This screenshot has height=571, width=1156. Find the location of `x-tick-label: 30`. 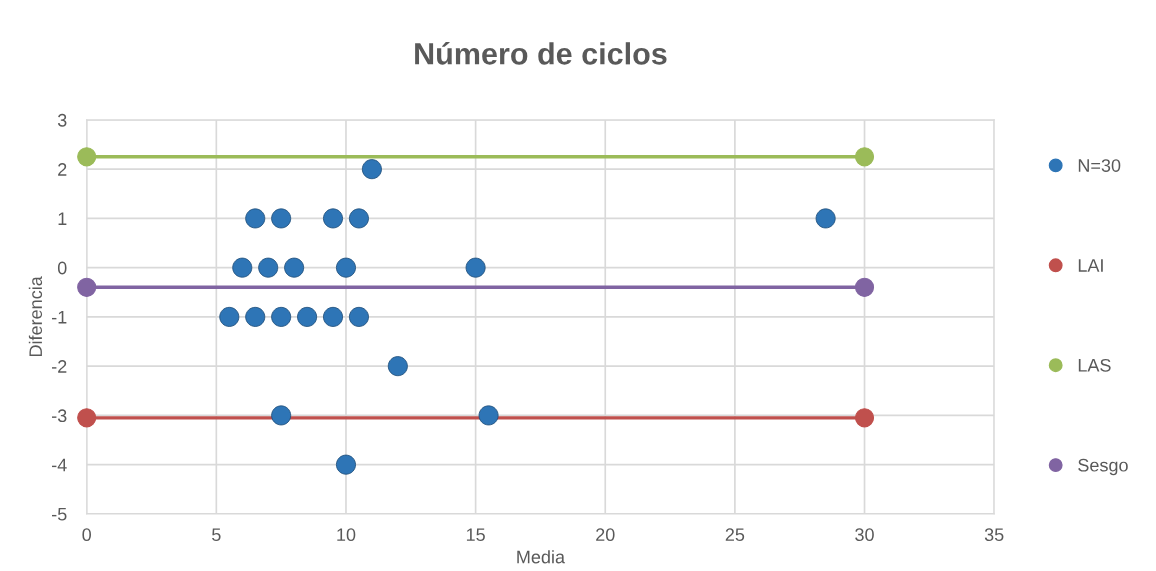

x-tick-label: 30 is located at coordinates (864, 535).